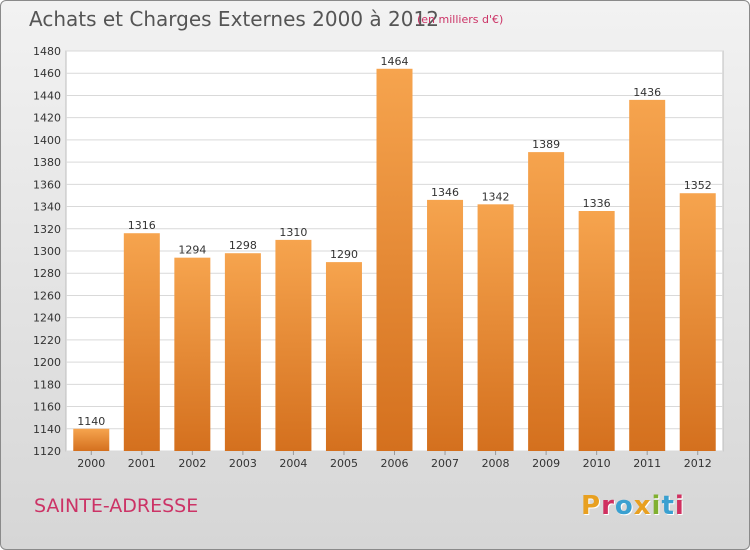 This screenshot has height=550, width=750. What do you see at coordinates (47, 118) in the screenshot?
I see `y-tick-label: 1420` at bounding box center [47, 118].